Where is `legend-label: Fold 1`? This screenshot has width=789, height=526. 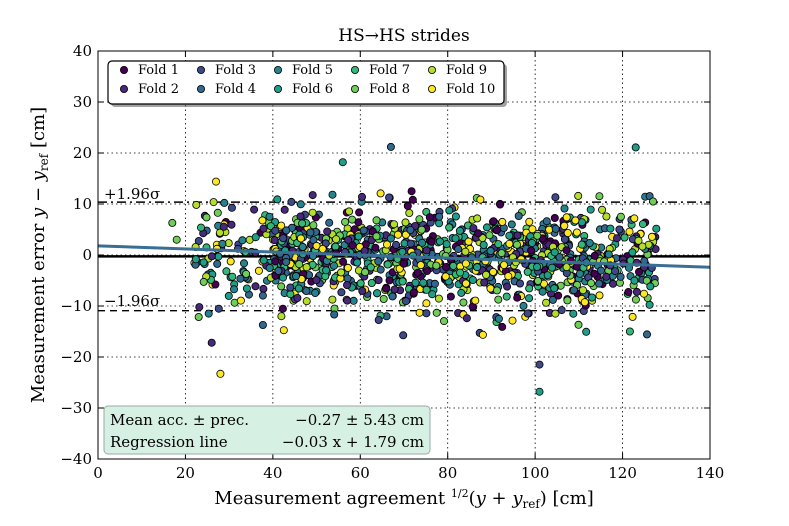 legend-label: Fold 1 is located at coordinates (158, 70).